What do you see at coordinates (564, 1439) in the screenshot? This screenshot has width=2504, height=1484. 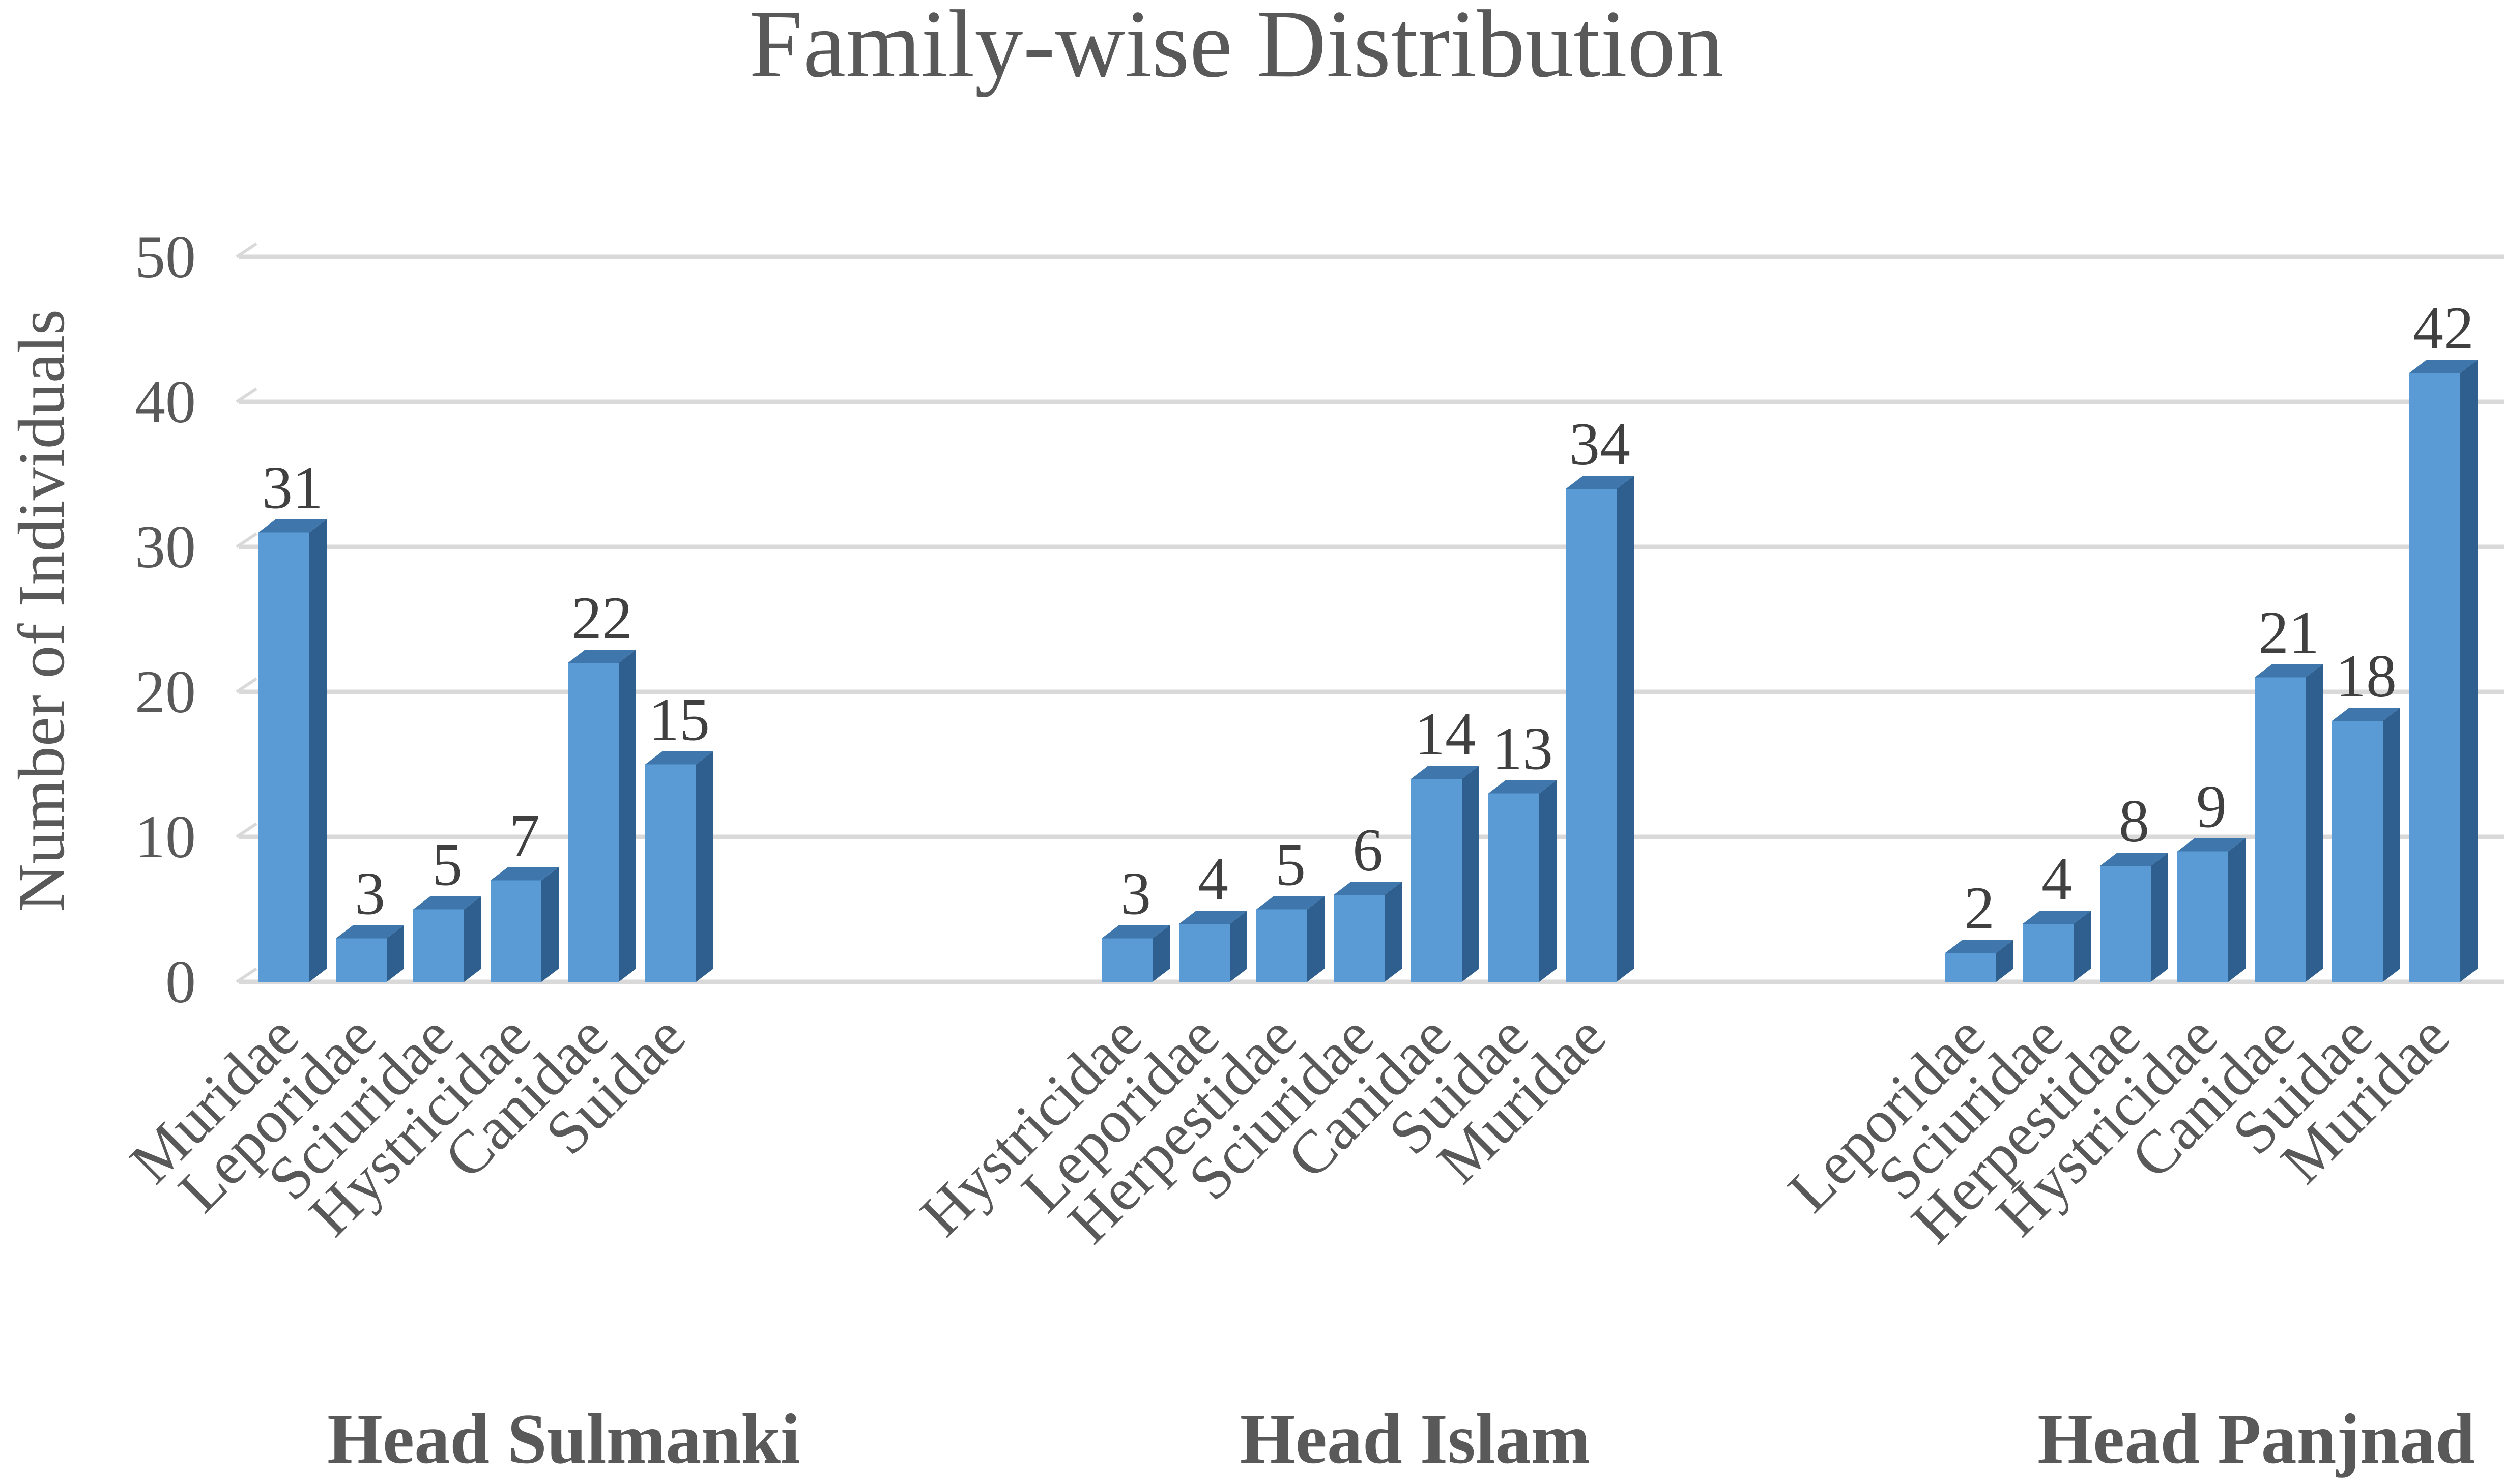 I see `group-label: Head Sulmanki` at bounding box center [564, 1439].